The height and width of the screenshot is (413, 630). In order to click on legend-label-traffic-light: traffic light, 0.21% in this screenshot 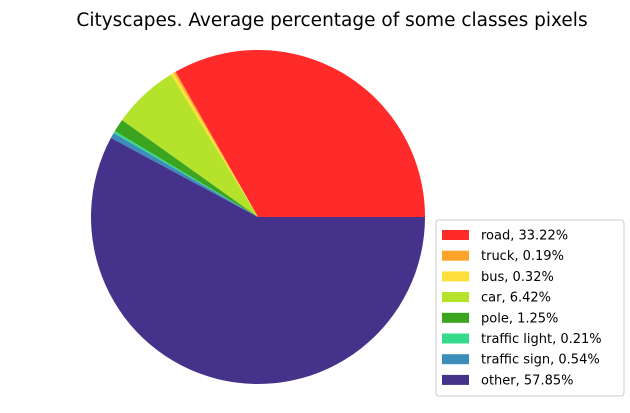, I will do `click(541, 339)`.